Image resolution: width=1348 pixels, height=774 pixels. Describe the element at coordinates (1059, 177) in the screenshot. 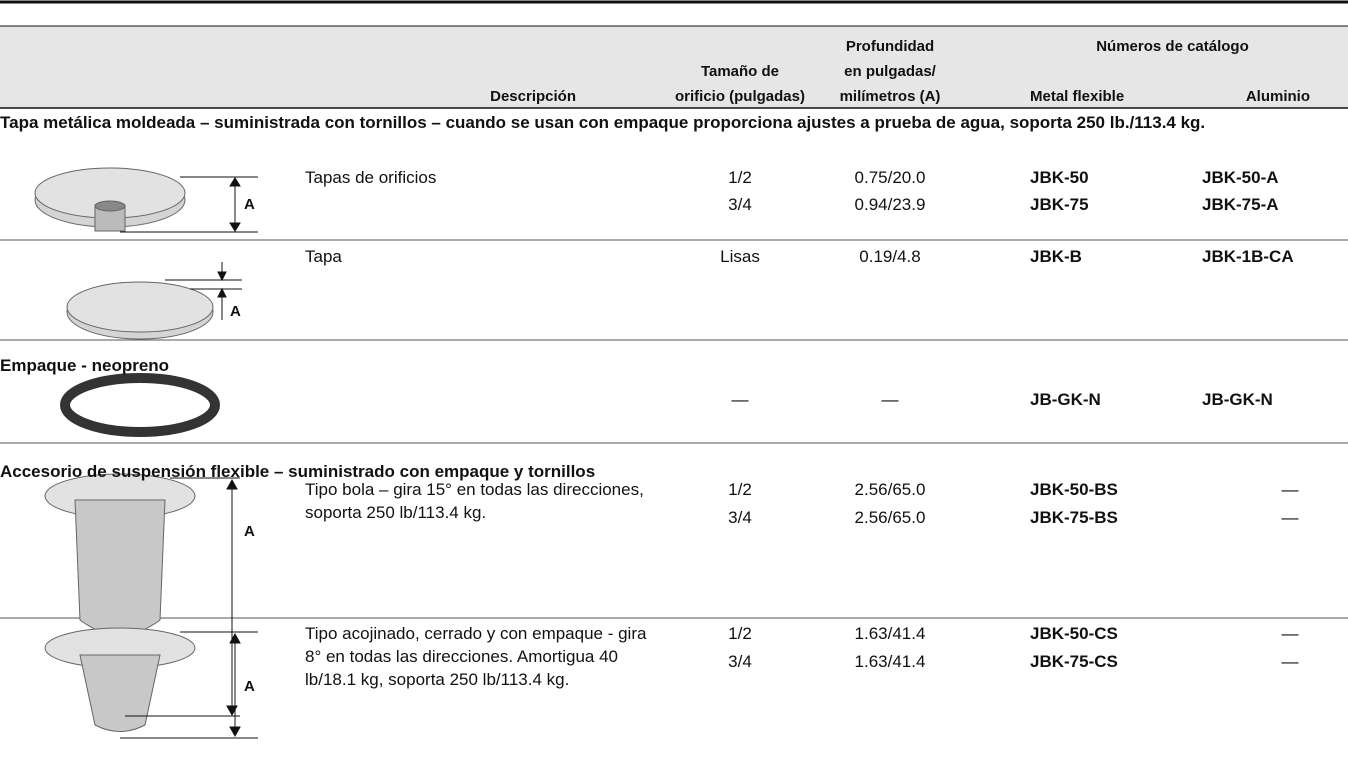

I see `catalog-metal: JBK-50` at that location.